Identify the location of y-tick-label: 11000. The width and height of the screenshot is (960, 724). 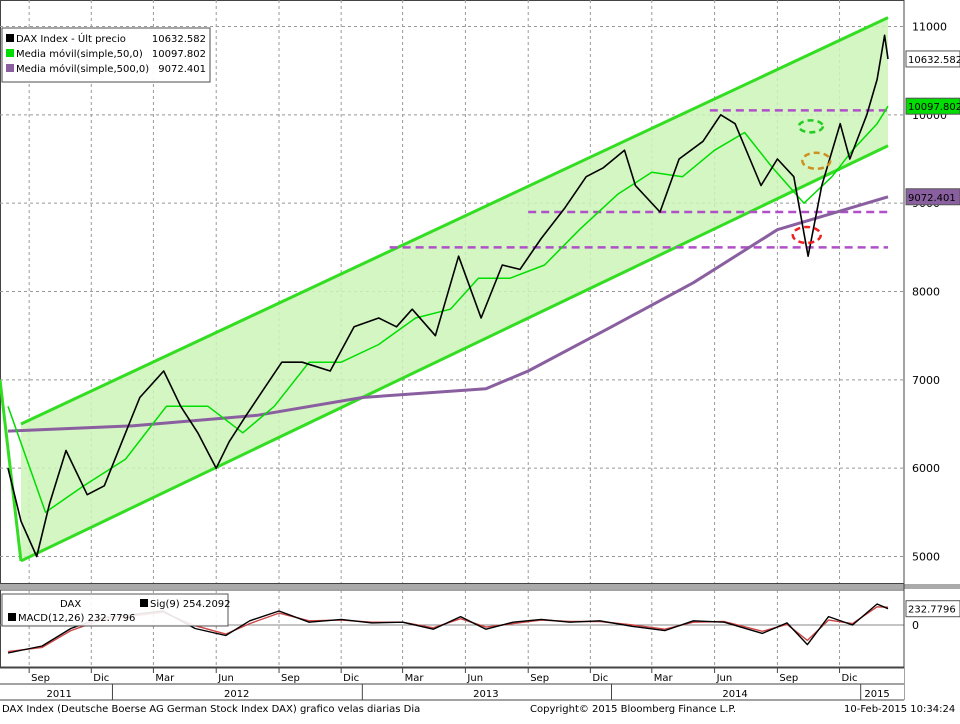
(929, 27).